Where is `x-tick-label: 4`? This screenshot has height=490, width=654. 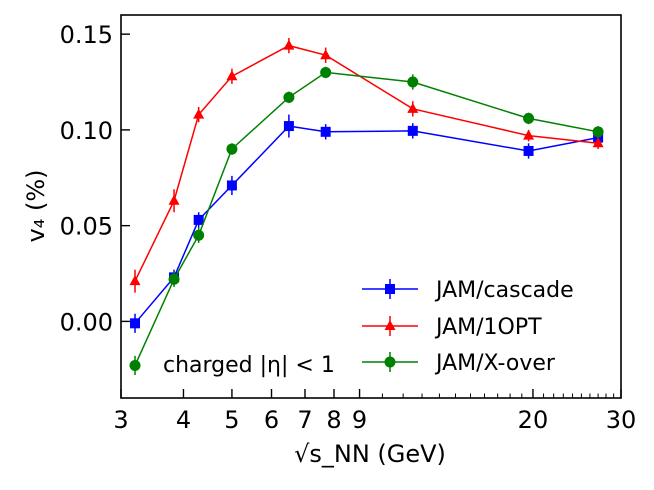
x-tick-label: 4 is located at coordinates (183, 420).